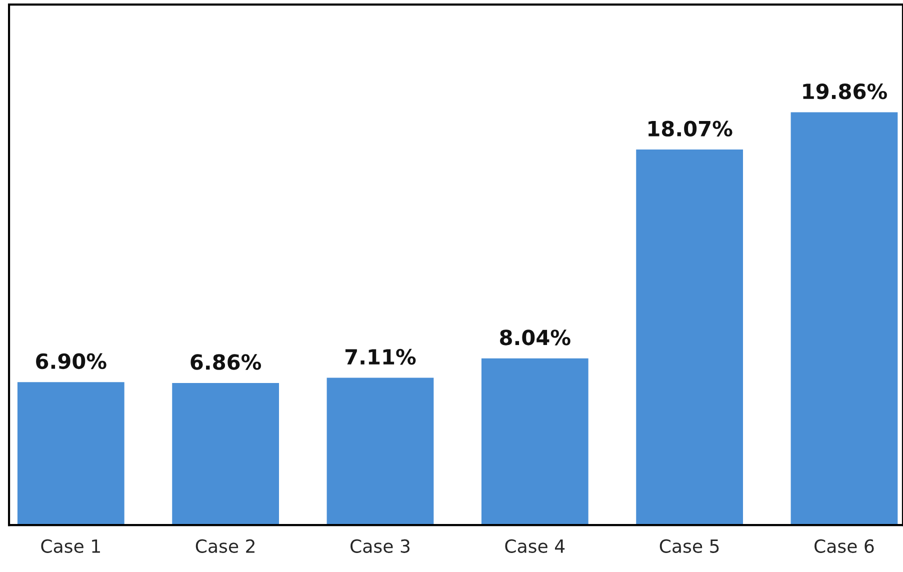  I want to click on data-label: 7.11%, so click(380, 356).